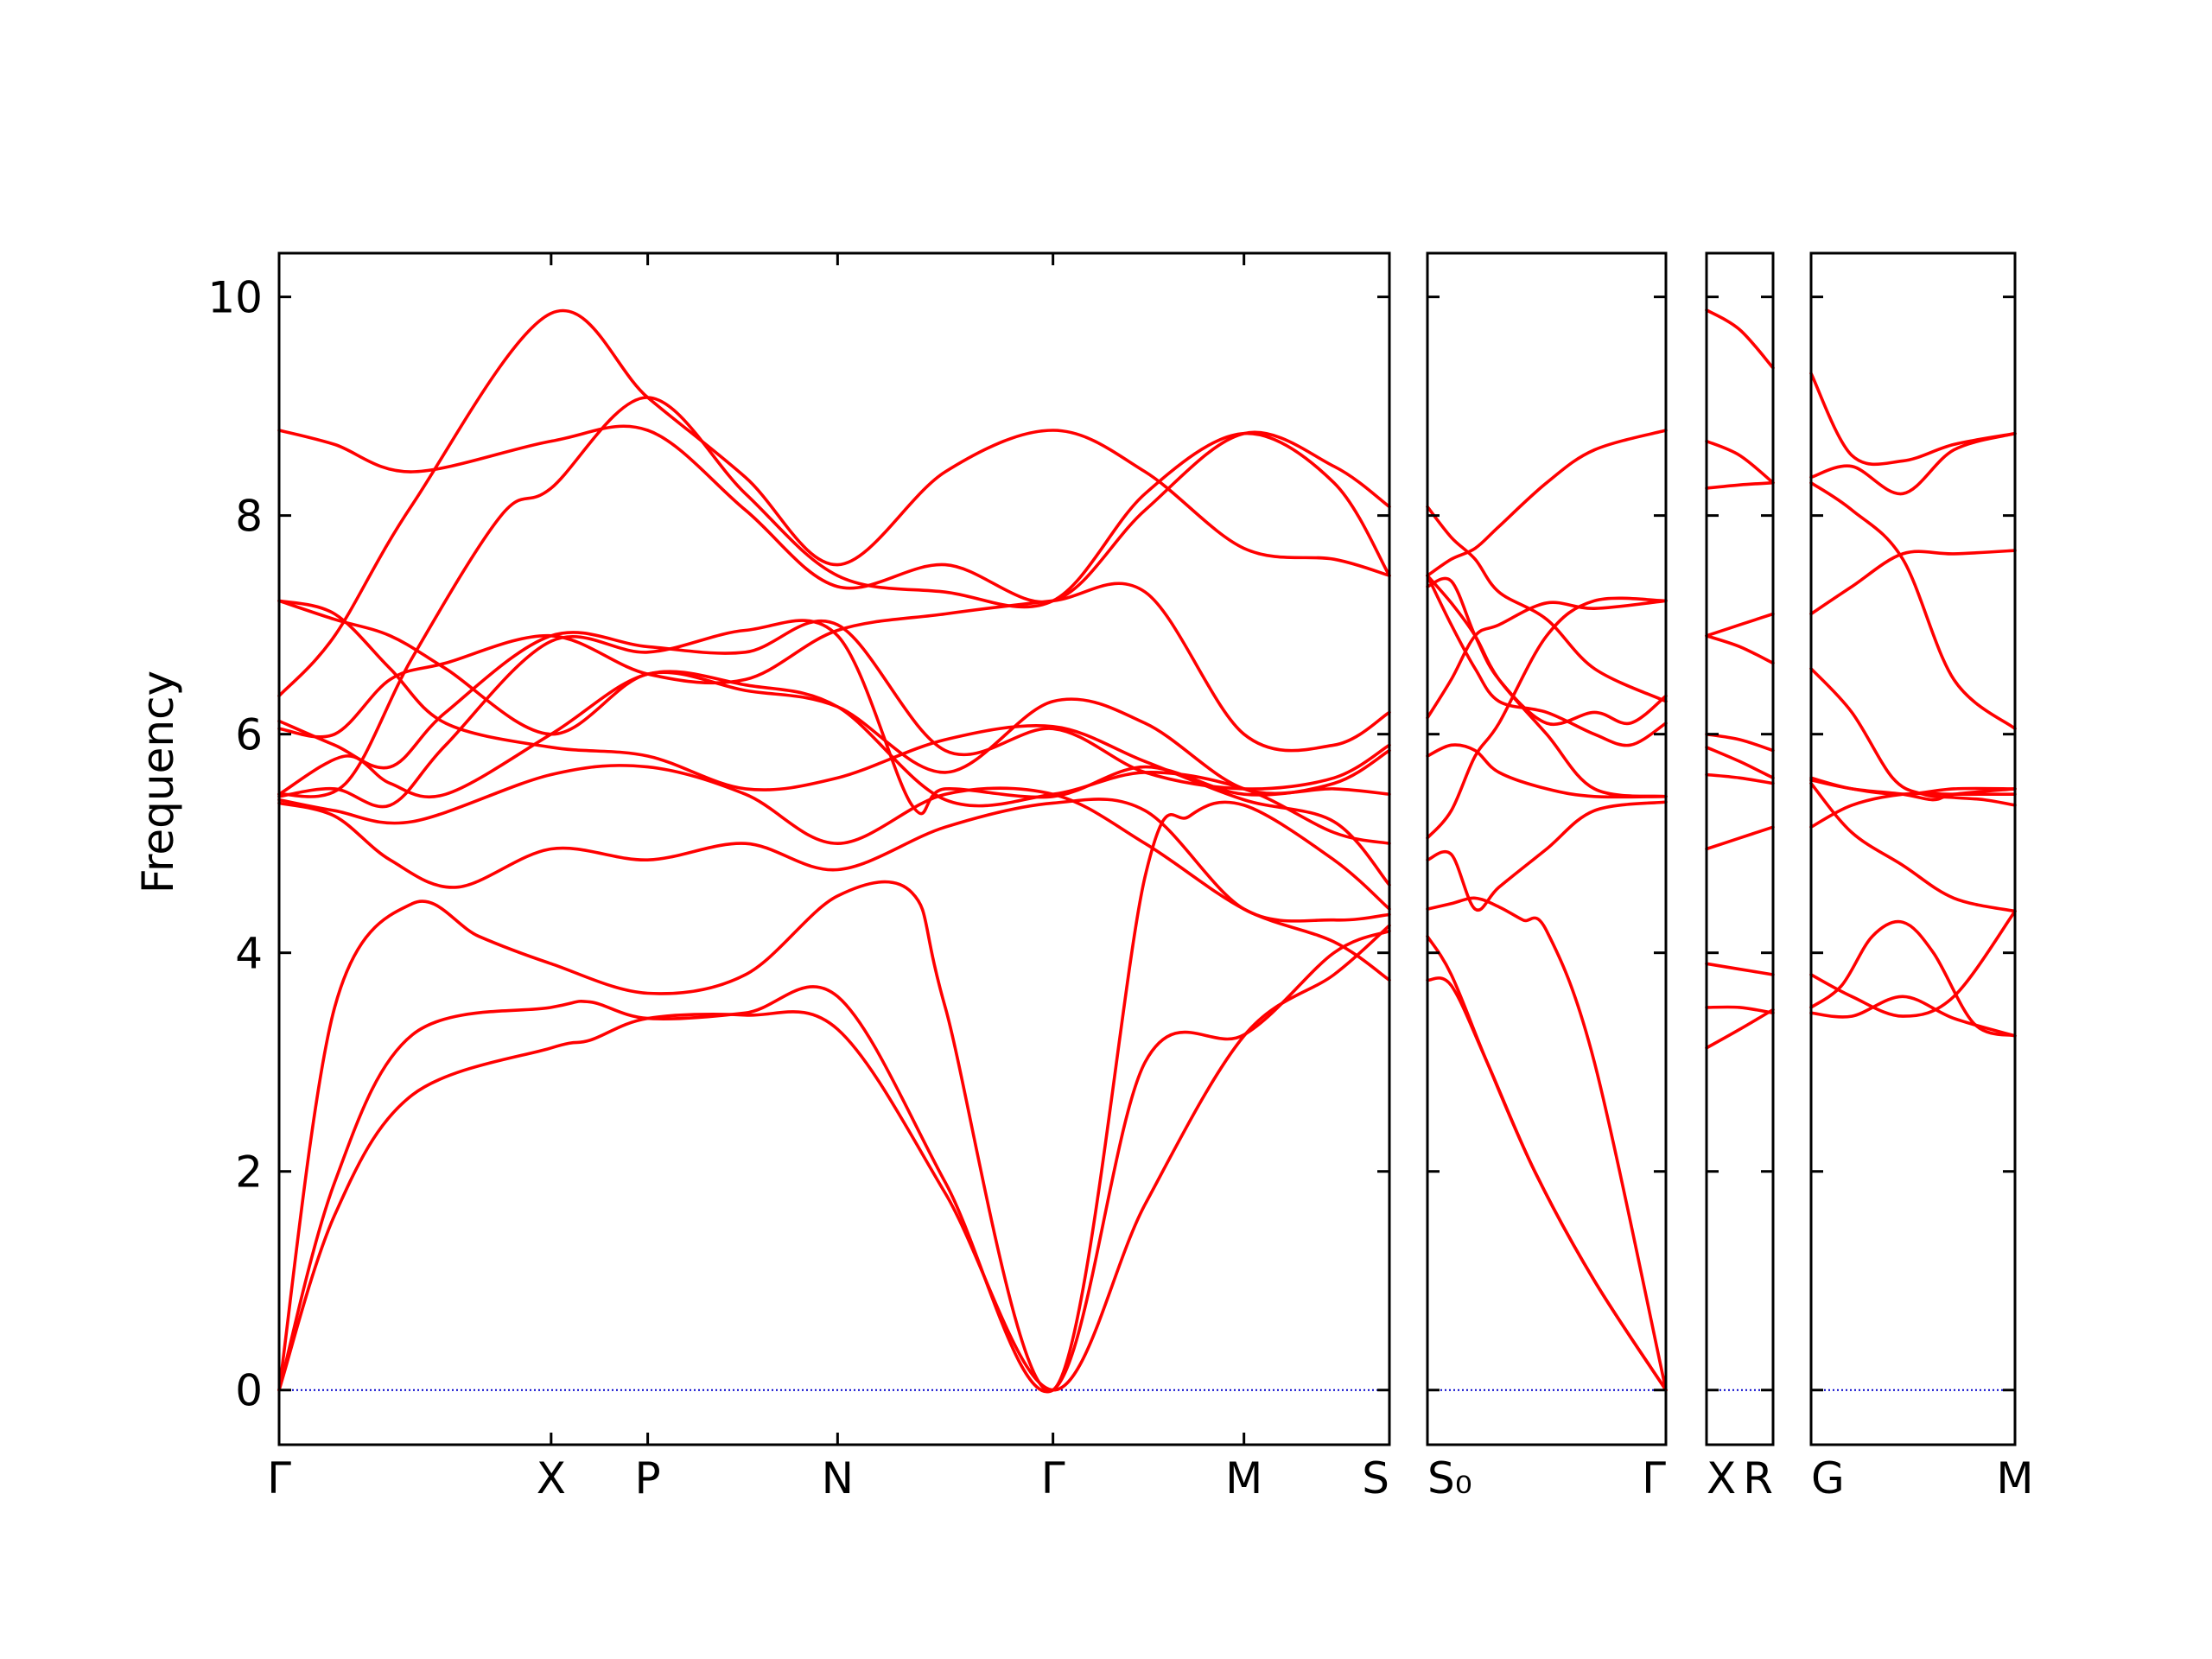 Image resolution: width=2212 pixels, height=1659 pixels. Describe the element at coordinates (249, 1391) in the screenshot. I see `y-tick-label: 0` at that location.